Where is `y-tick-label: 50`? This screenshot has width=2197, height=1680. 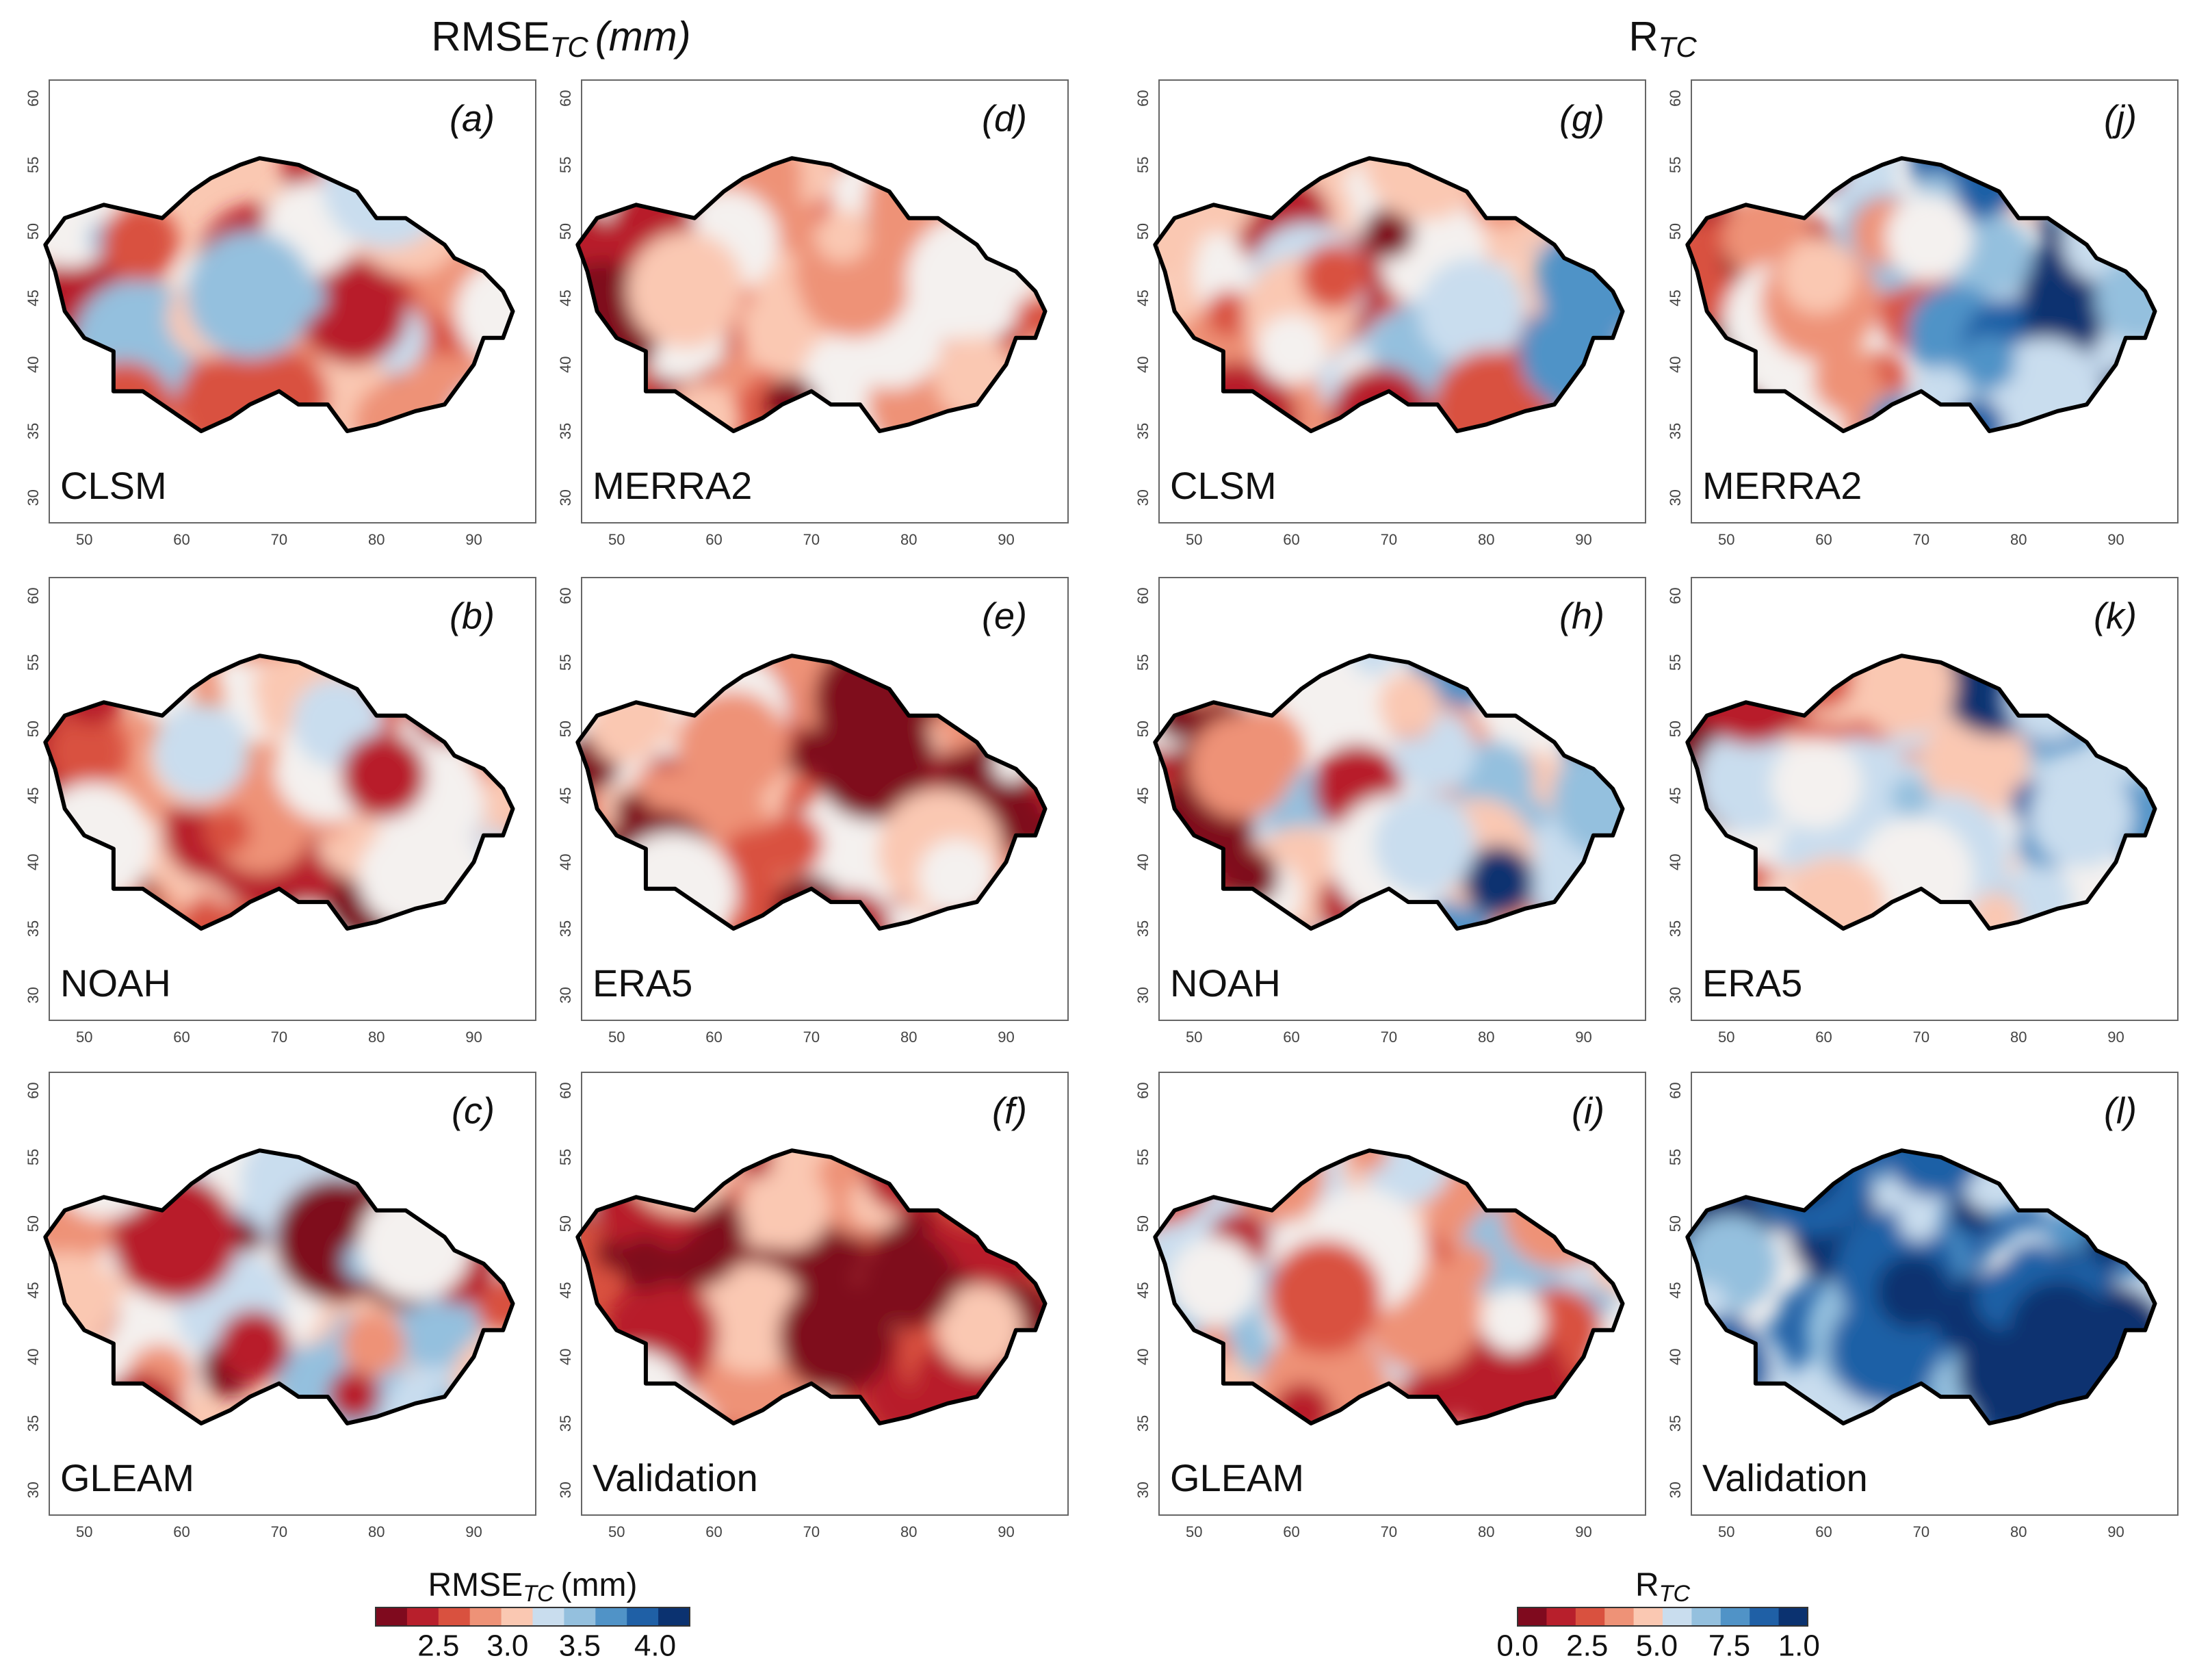
y-tick-label: 50 is located at coordinates (33, 1223).